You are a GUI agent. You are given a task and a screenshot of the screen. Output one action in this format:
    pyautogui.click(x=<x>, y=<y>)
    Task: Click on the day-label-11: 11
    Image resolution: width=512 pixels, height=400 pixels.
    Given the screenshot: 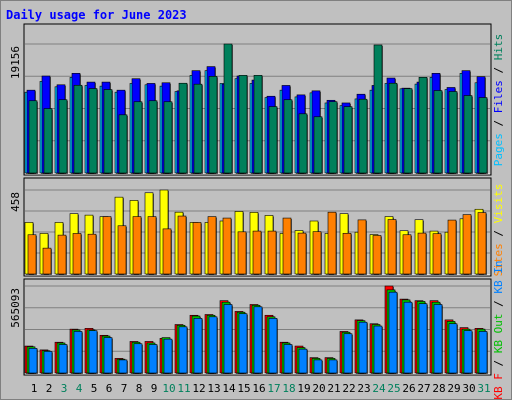 What is the action you would take?
    pyautogui.click(x=183, y=388)
    